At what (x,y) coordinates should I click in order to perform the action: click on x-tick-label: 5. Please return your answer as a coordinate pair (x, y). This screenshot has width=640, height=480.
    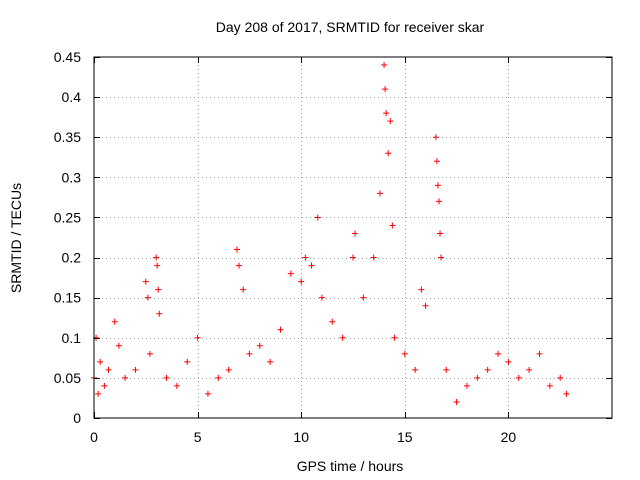
    Looking at the image, I should click on (198, 437).